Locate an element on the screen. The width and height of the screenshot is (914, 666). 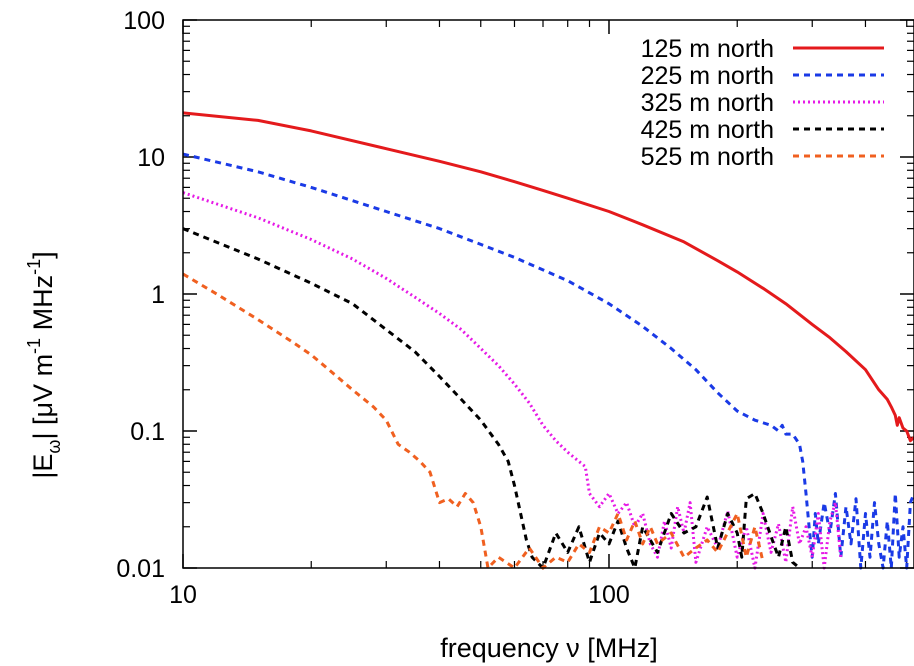
legend-label: 425 m north is located at coordinates (707, 130).